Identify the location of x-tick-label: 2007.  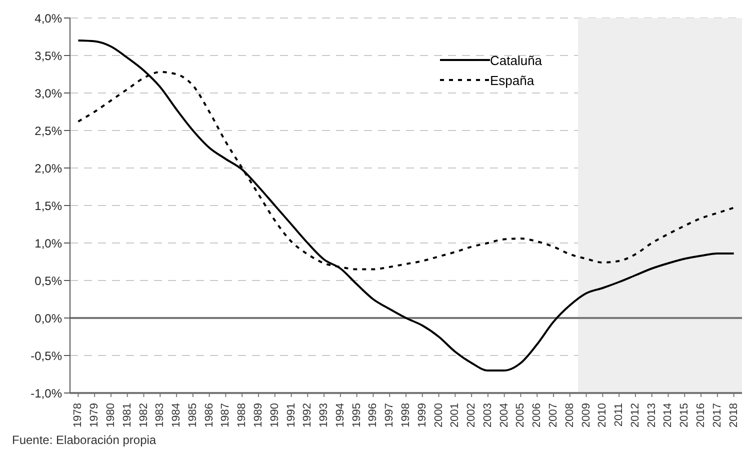
(554, 415).